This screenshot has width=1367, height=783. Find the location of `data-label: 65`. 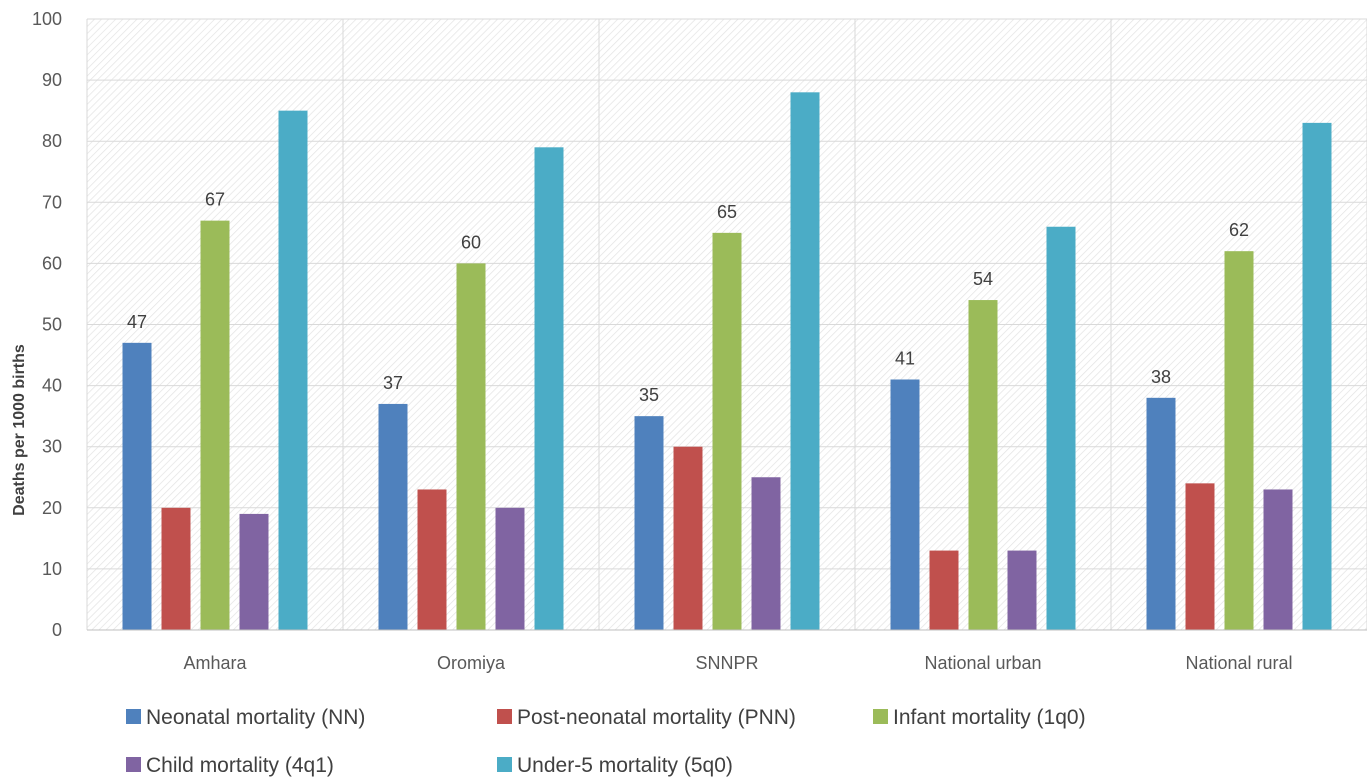

data-label: 65 is located at coordinates (727, 212).